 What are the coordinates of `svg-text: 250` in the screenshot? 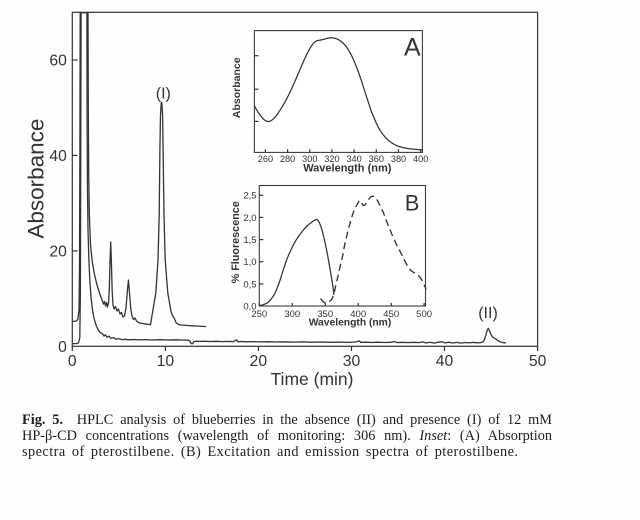 It's located at (259, 314).